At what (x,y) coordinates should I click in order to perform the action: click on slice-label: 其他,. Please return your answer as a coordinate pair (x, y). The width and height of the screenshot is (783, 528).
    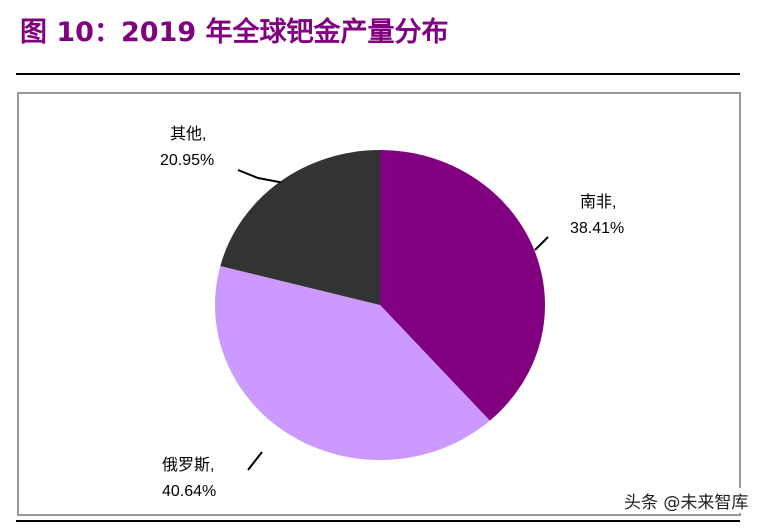
    Looking at the image, I should click on (188, 134).